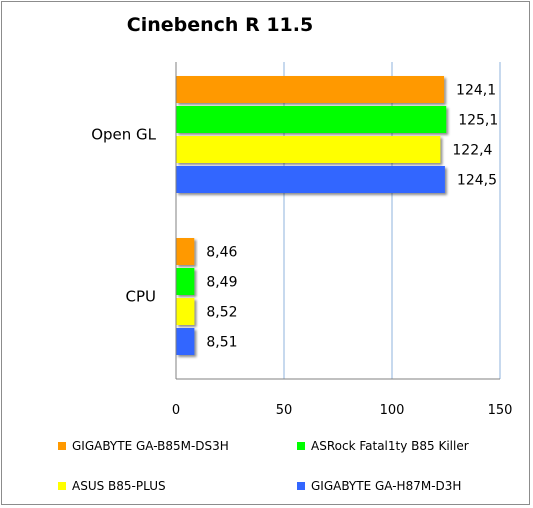 The height and width of the screenshot is (508, 533). Describe the element at coordinates (176, 410) in the screenshot. I see `x-tick-label: 0` at that location.